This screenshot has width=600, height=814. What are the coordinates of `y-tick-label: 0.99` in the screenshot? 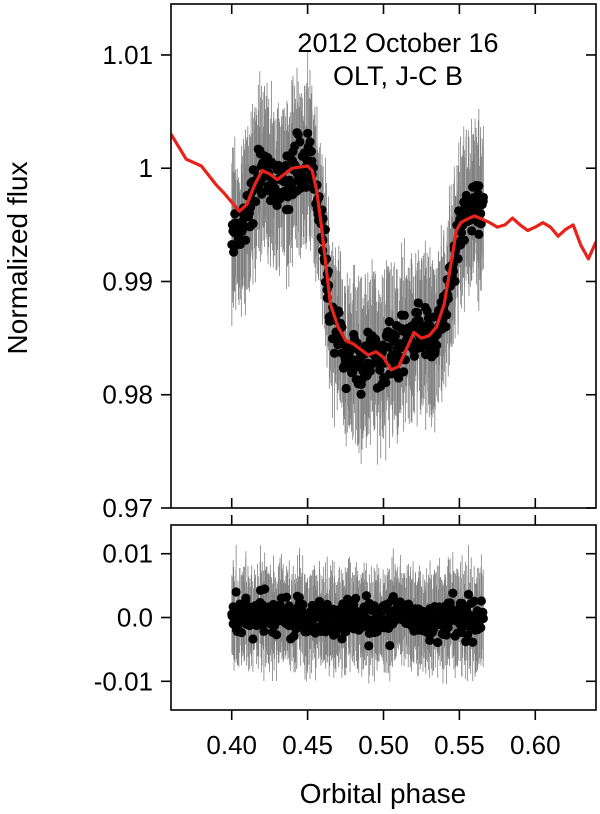 It's located at (127, 281).